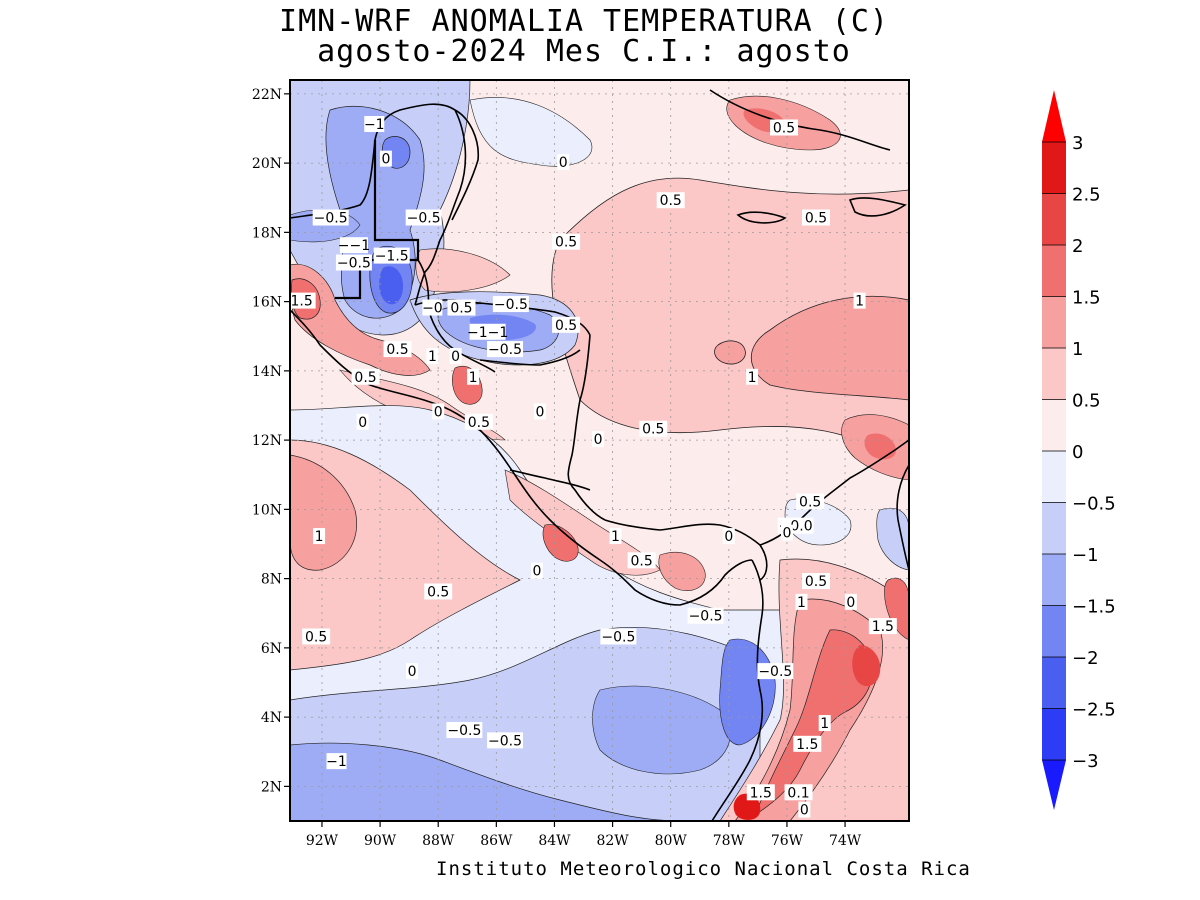  I want to click on contour-label: 1.5, so click(761, 793).